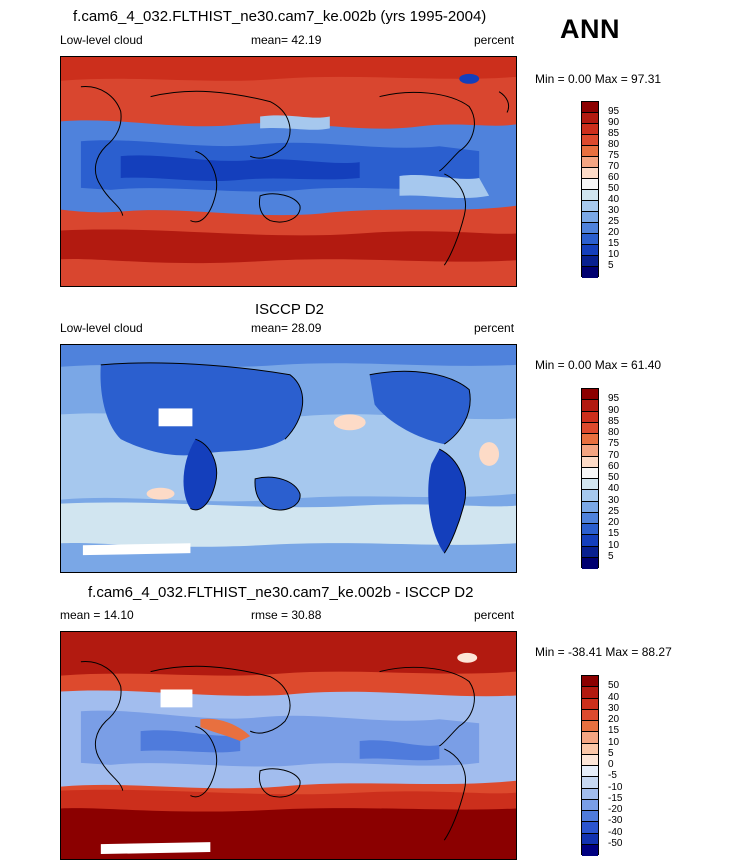  I want to click on panel2-units-label: percent, so click(494, 328).